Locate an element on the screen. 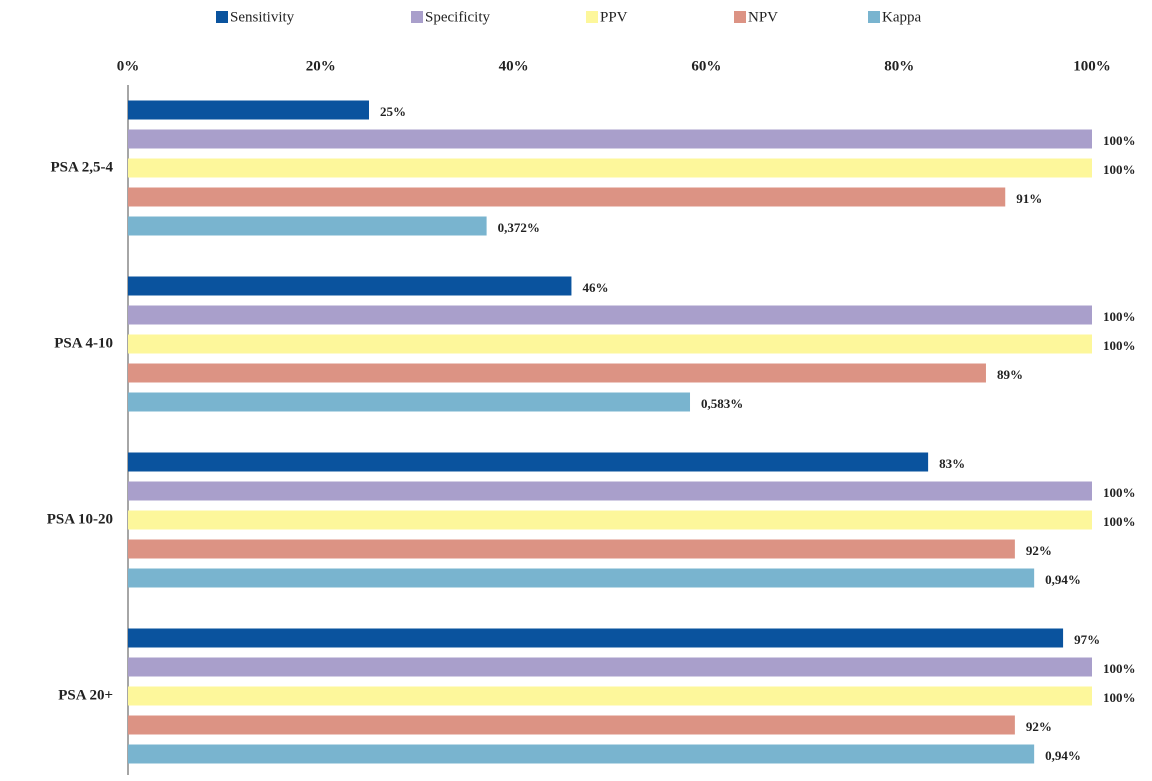  value-label: 25% is located at coordinates (393, 111).